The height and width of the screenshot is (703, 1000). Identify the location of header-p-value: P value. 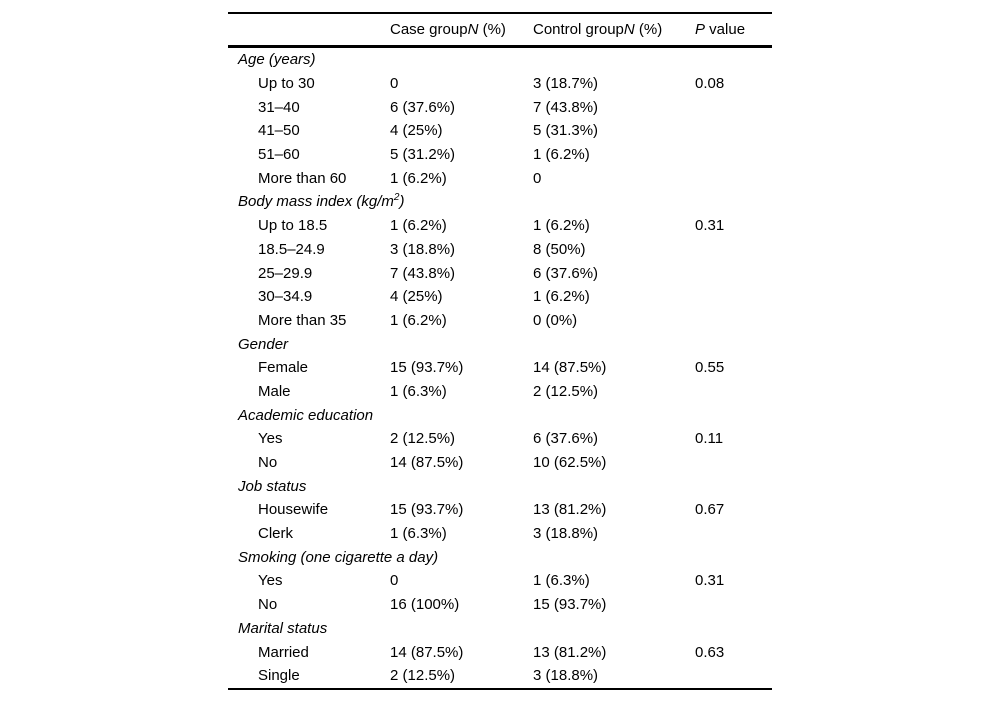
(733, 30).